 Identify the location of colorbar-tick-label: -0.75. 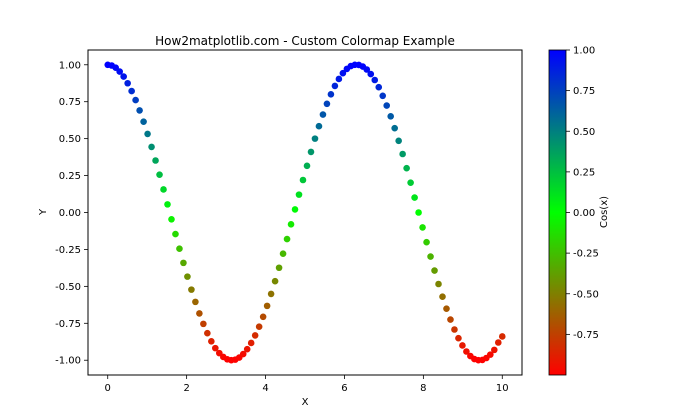
(586, 335).